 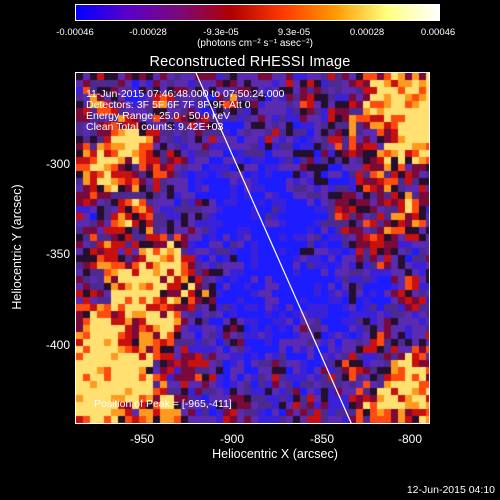 What do you see at coordinates (250, 62) in the screenshot?
I see `plot-title: Reconstructed RHESSI Image` at bounding box center [250, 62].